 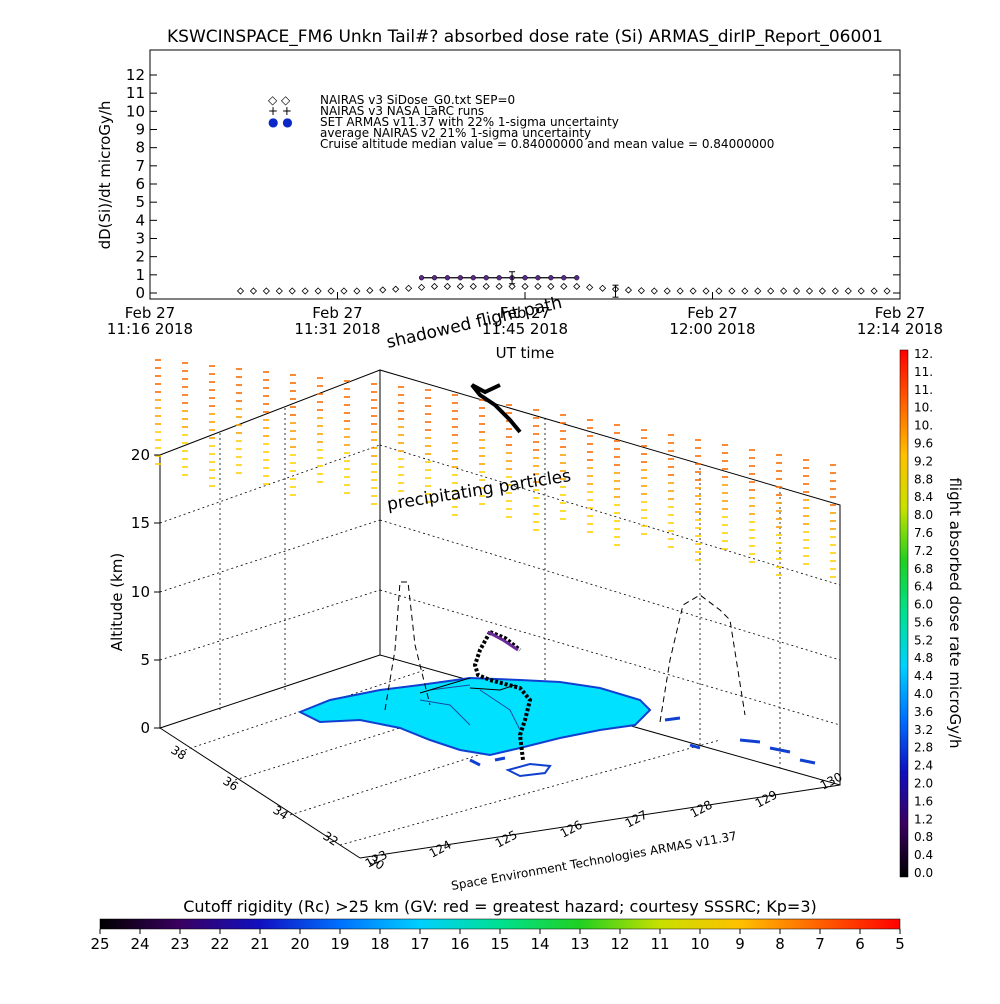 What do you see at coordinates (497, 941) in the screenshot?
I see `bottom-colorbar-ticks: 25 24 23 22 21 20 19 18 17 16 15 14 13 12 11 10 9 8 7 6 5` at bounding box center [497, 941].